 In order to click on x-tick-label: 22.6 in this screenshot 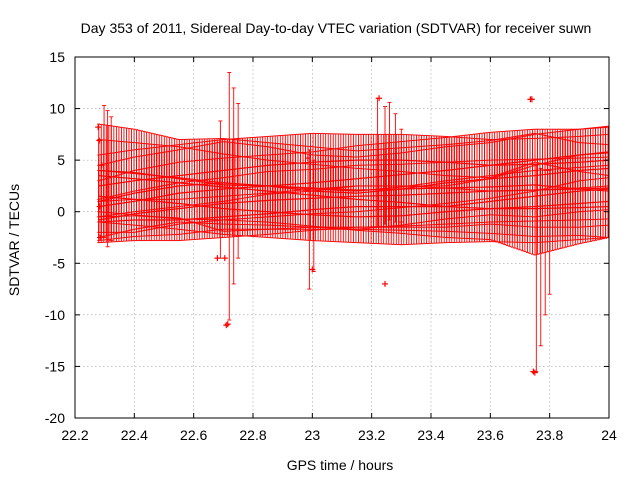, I will do `click(193, 435)`.